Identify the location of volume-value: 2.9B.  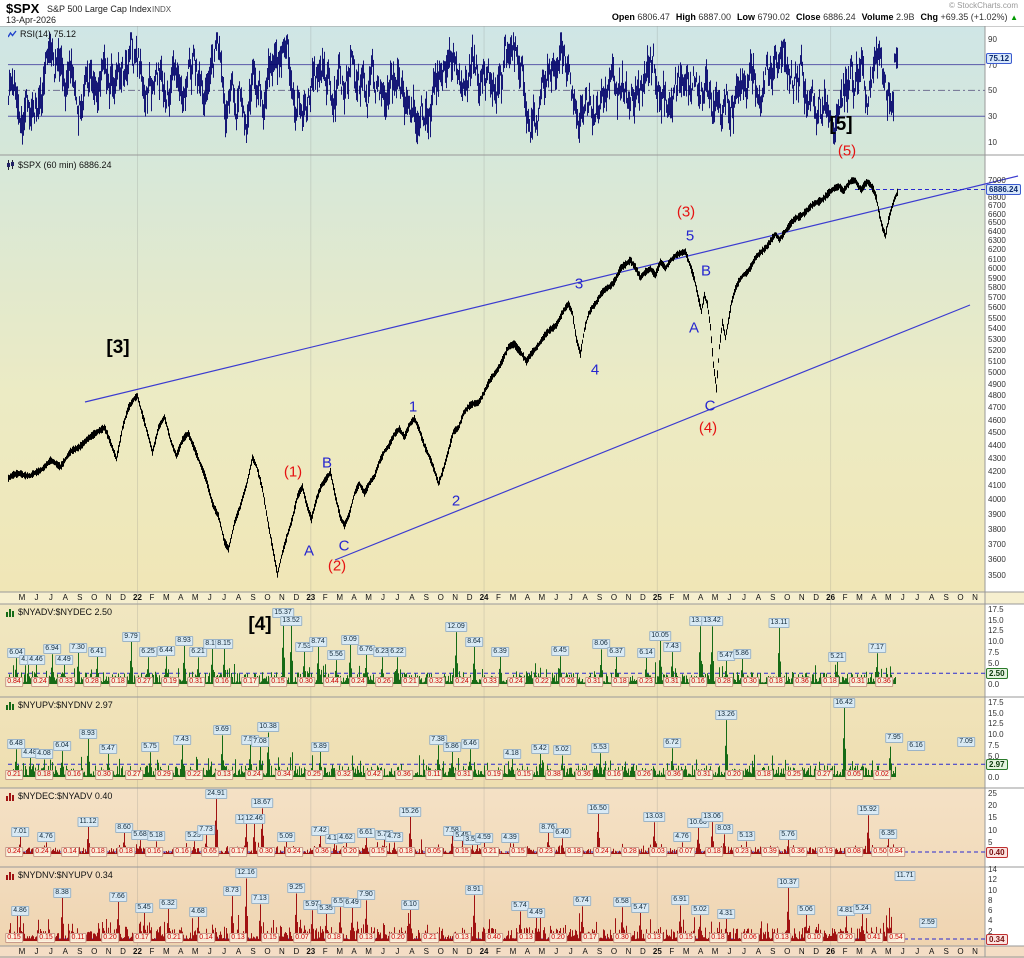
(905, 17).